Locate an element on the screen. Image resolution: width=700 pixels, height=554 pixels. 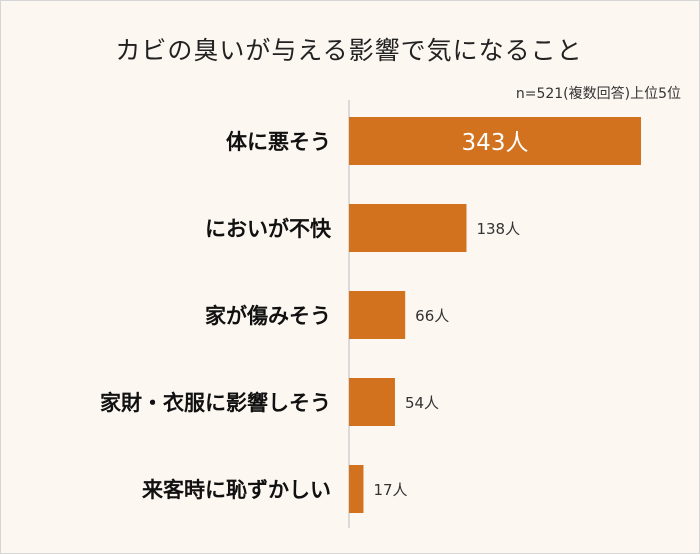
sample-note: n=521(複数回答)上位5位 is located at coordinates (598, 94).